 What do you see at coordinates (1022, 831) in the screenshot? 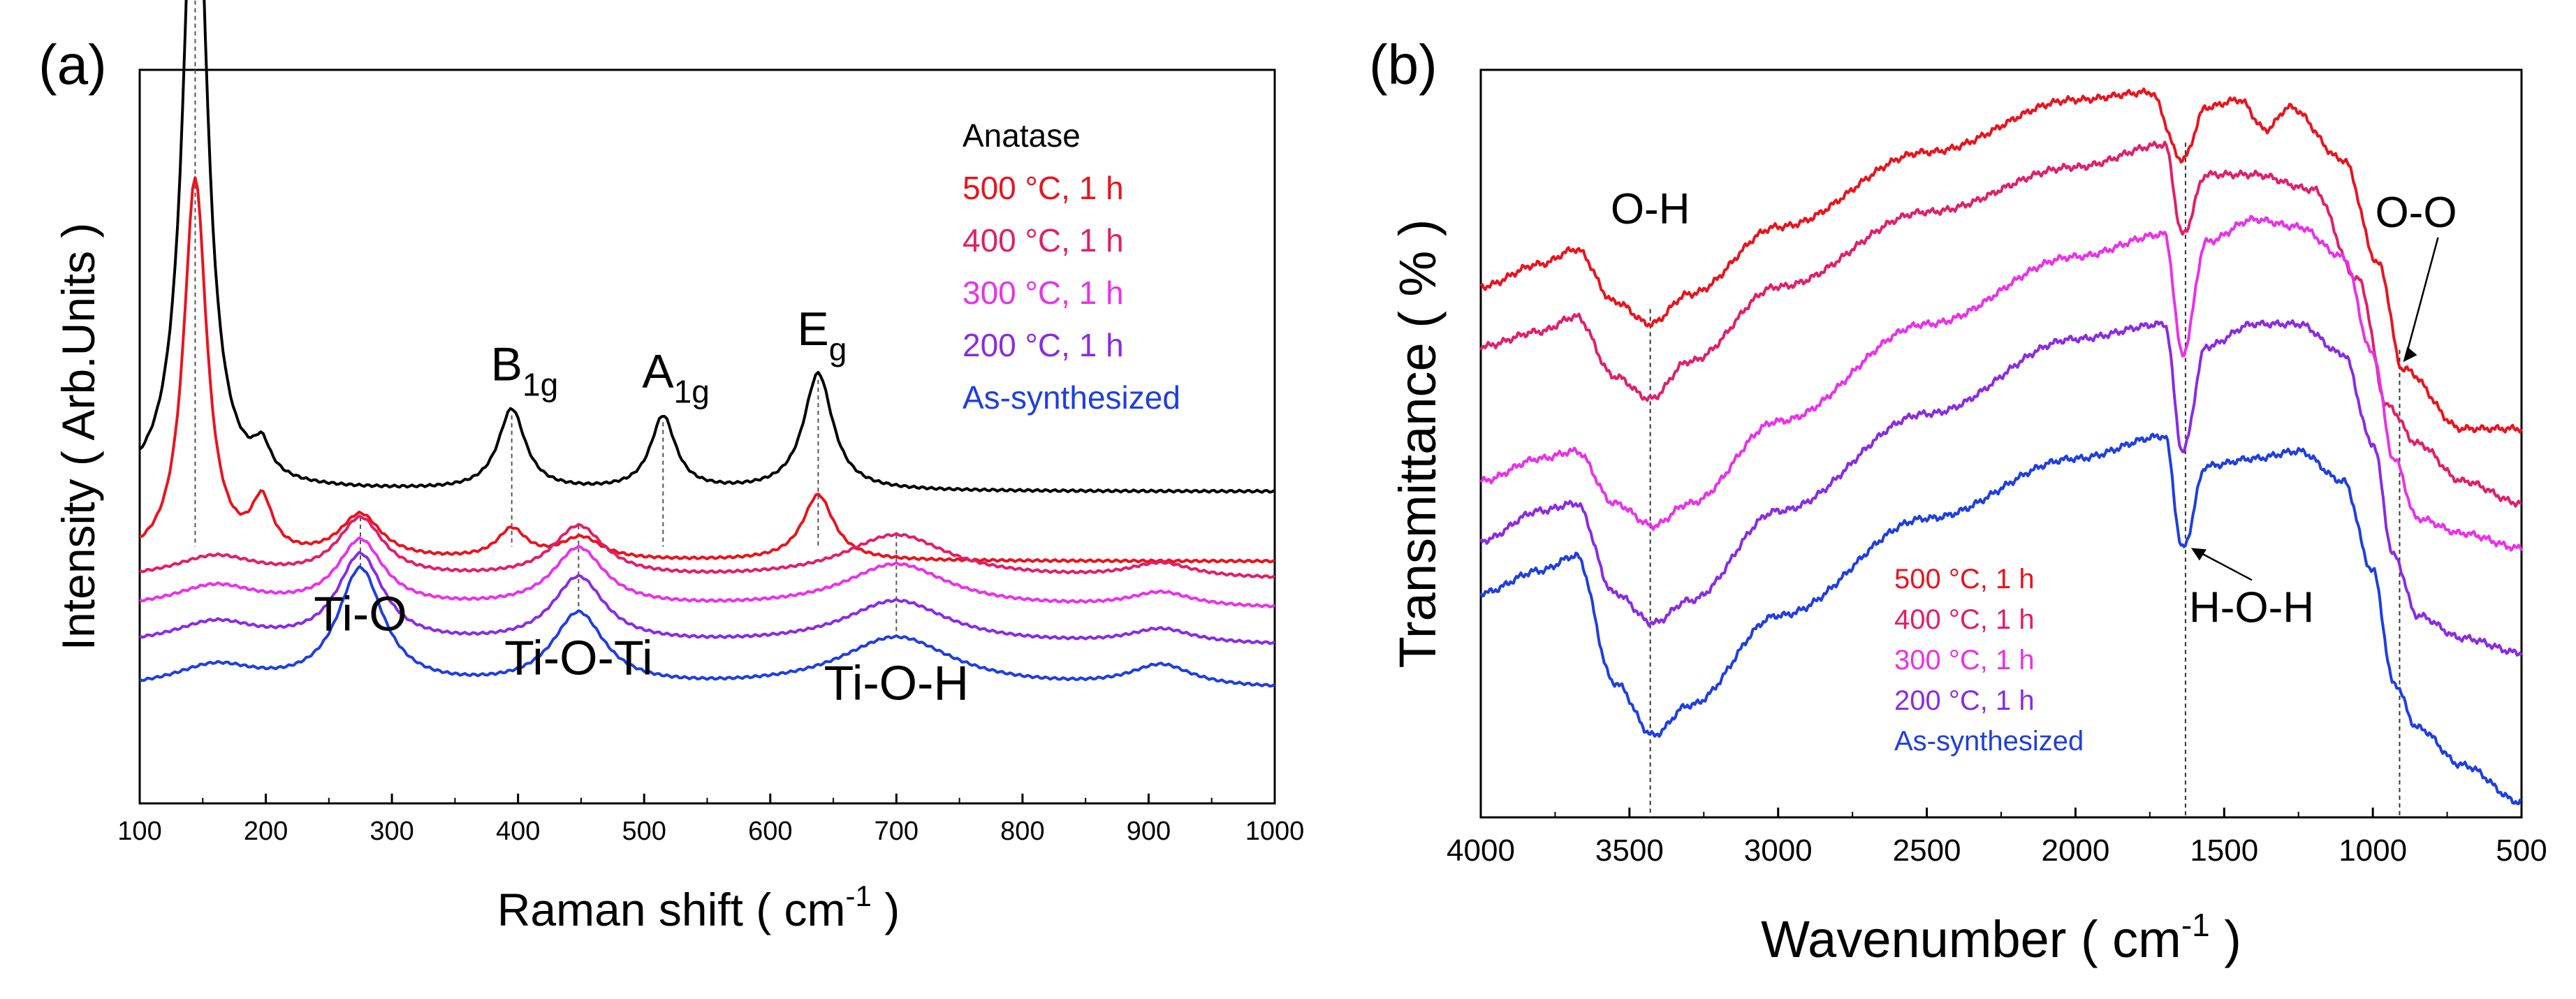
I see `x-tick-label-800: 800` at bounding box center [1022, 831].